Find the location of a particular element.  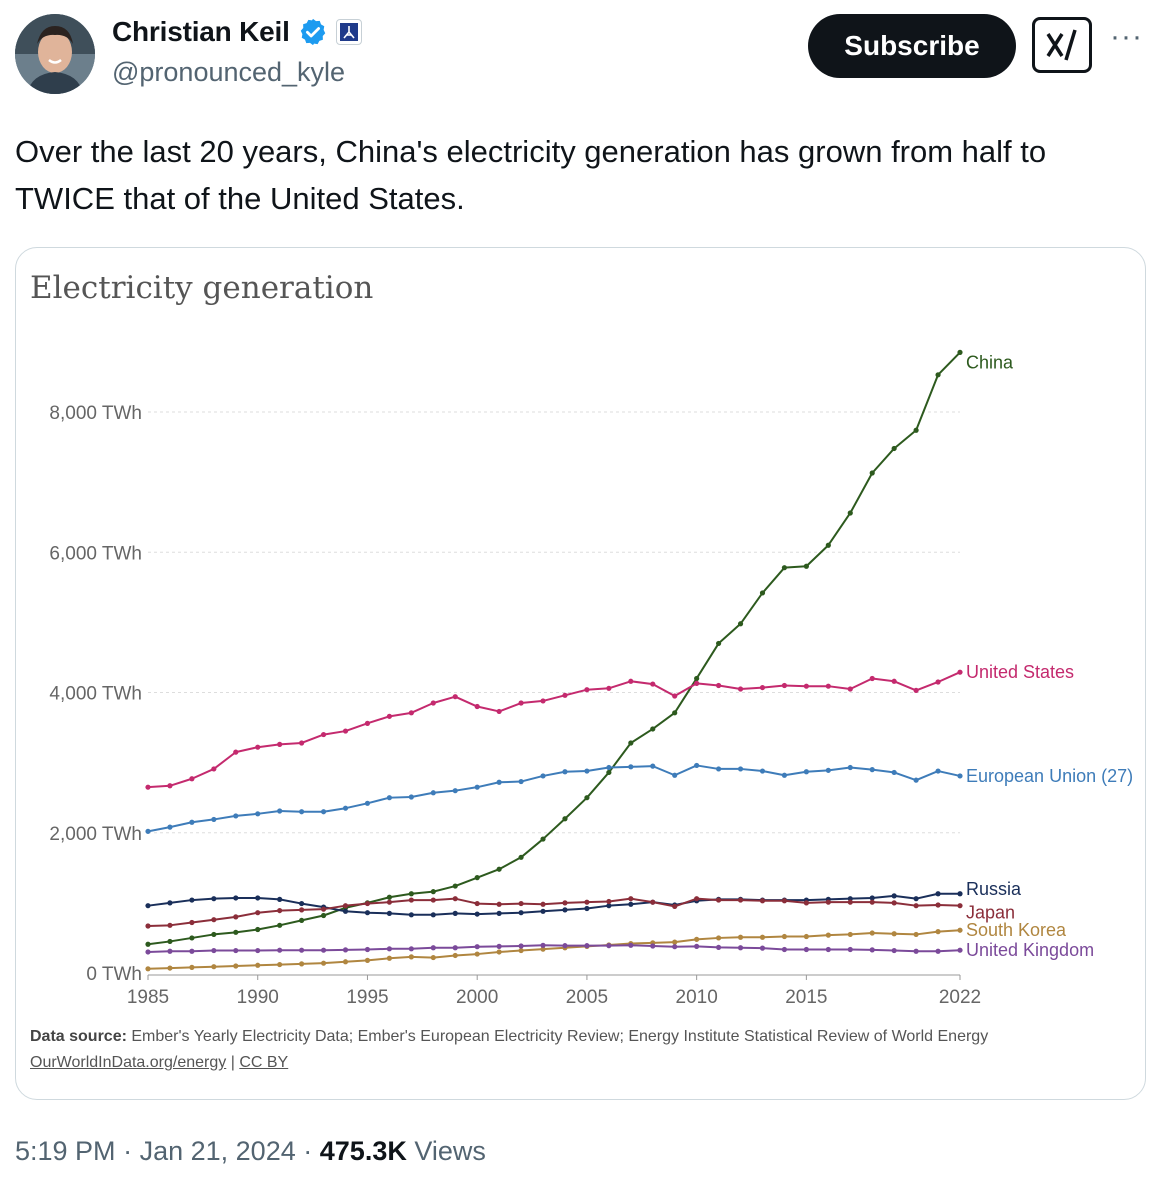

more-options-icon: ··· is located at coordinates (1126, 36).